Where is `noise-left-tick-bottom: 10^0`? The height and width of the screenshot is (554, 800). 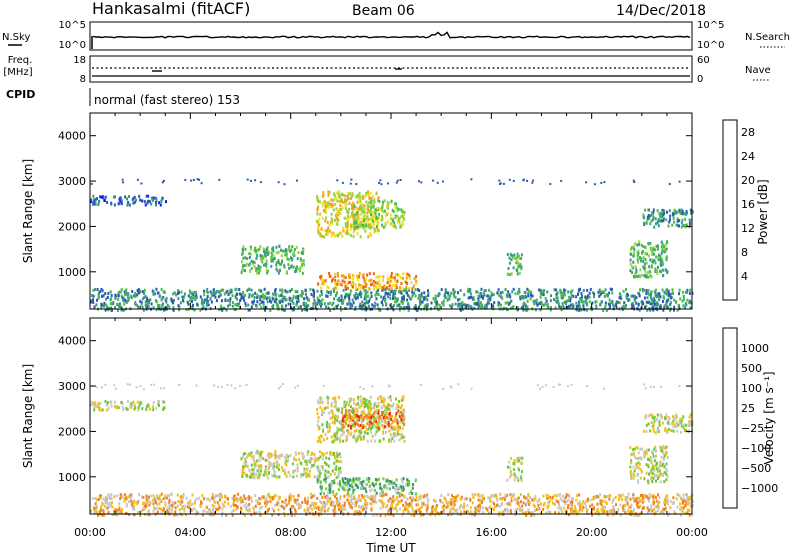
noise-left-tick-bottom: 10^0 is located at coordinates (72, 45).